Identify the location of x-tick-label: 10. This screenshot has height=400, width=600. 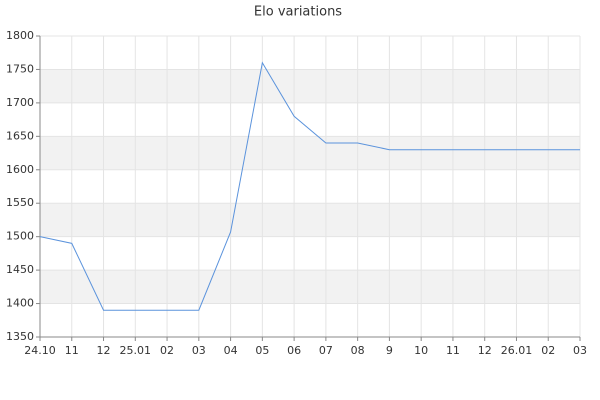
(421, 350).